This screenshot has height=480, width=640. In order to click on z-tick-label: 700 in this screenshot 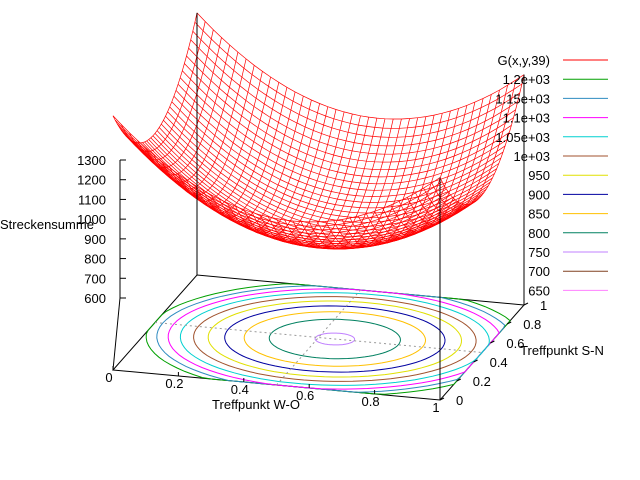, I will do `click(95, 278)`.